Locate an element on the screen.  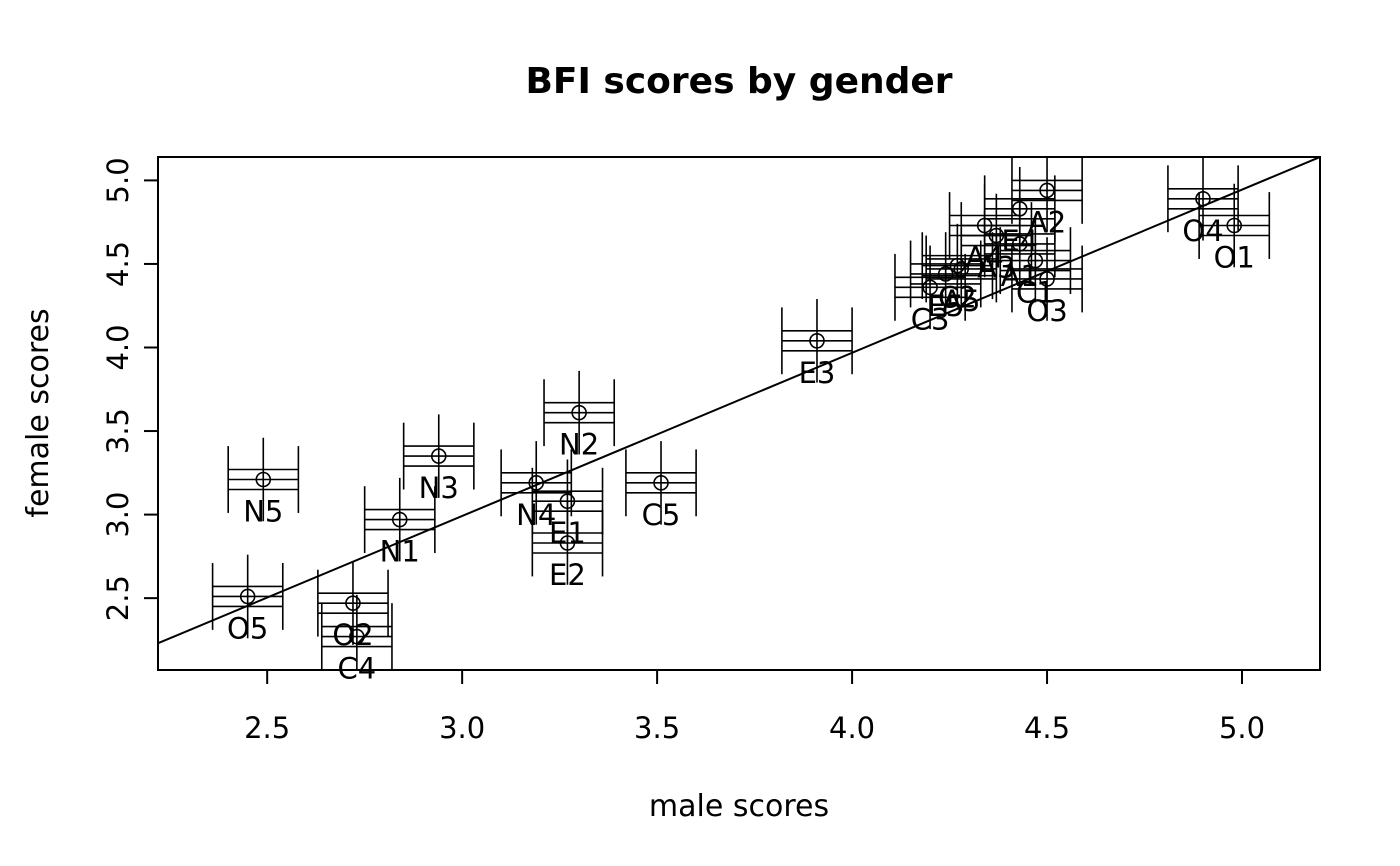
chart-title: BFI scores by gender is located at coordinates (738, 81).